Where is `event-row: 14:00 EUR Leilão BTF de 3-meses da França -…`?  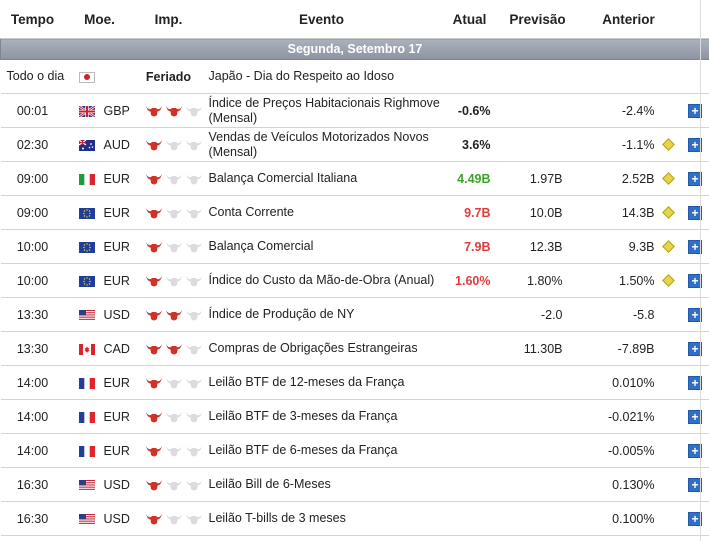 event-row: 14:00 EUR Leilão BTF de 3-meses da França -… is located at coordinates (354, 416).